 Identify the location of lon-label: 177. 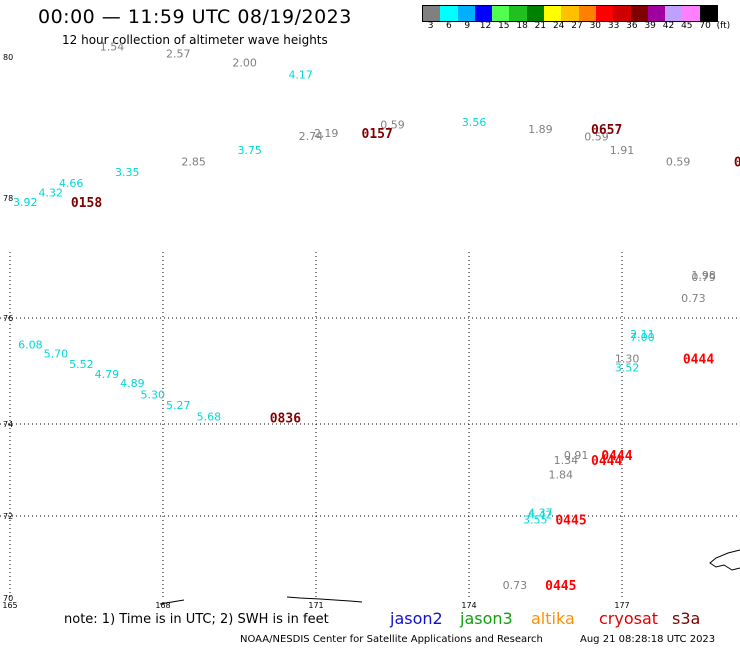
(621, 605).